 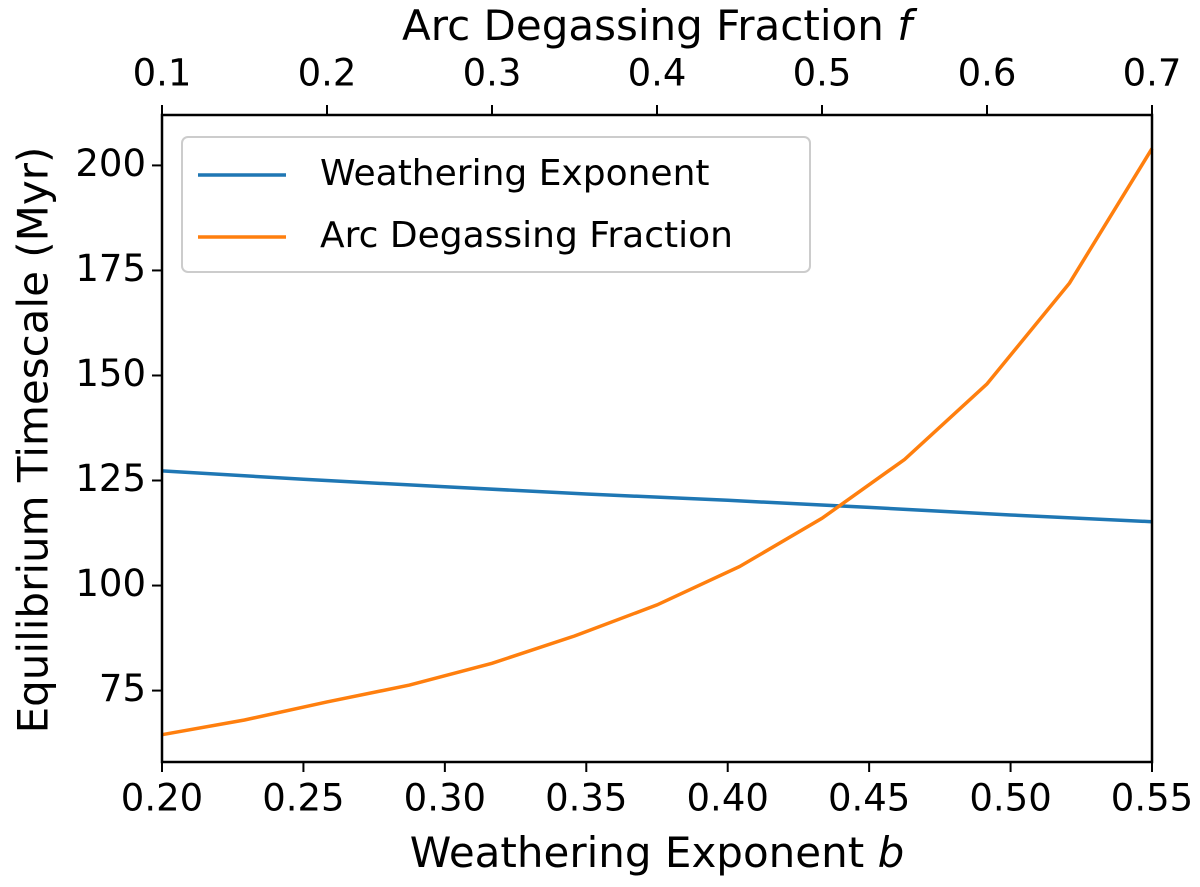 What do you see at coordinates (492, 73) in the screenshot?
I see `x2-tick-label: 0.3` at bounding box center [492, 73].